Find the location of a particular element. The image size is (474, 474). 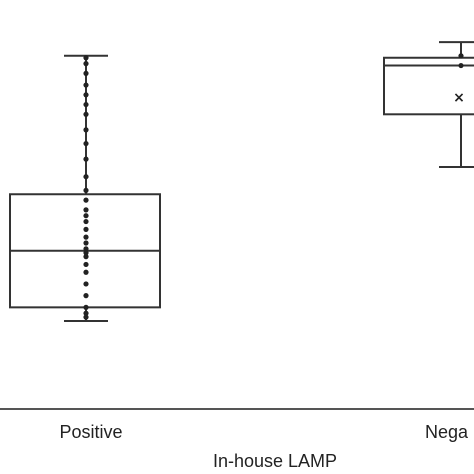

x-axis-title: In-house LAMP is located at coordinates (275, 461).